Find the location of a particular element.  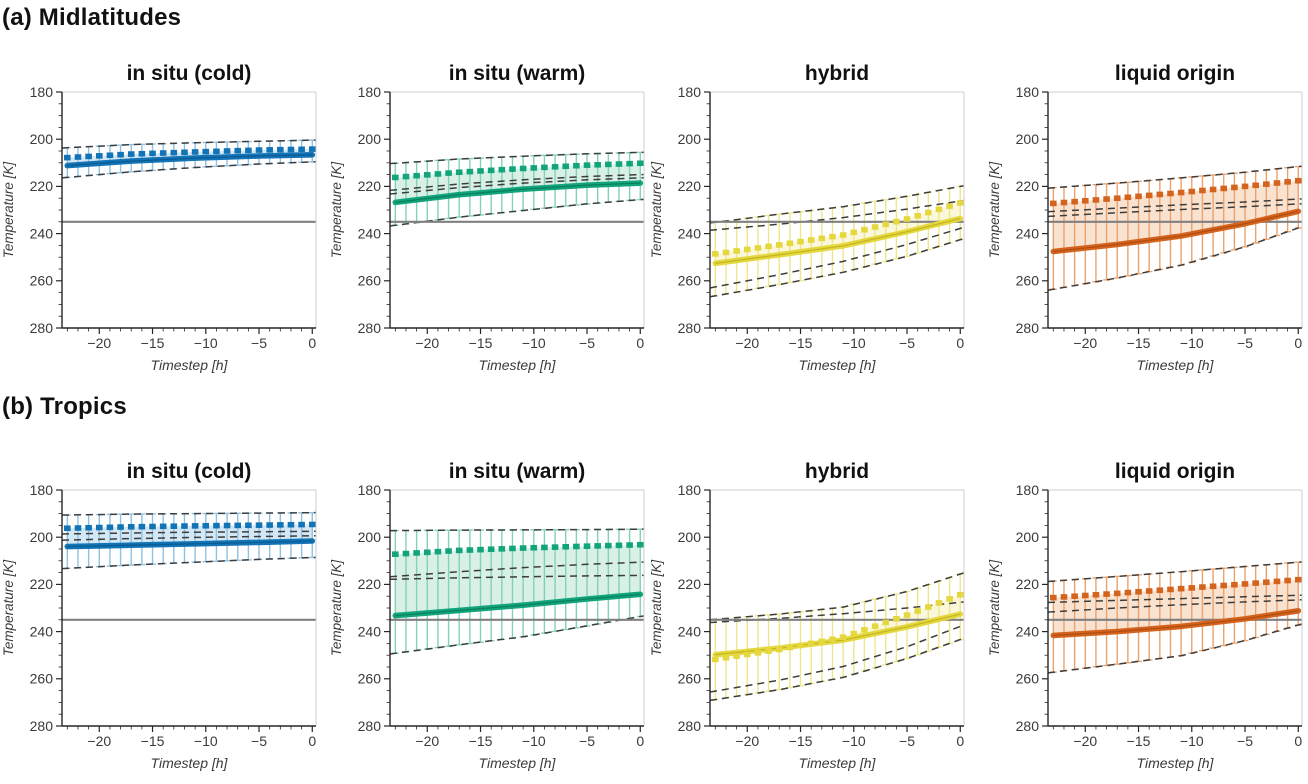

panel-title: hybrid is located at coordinates (837, 73).